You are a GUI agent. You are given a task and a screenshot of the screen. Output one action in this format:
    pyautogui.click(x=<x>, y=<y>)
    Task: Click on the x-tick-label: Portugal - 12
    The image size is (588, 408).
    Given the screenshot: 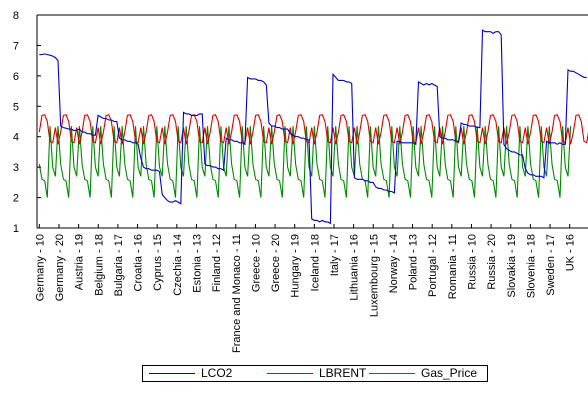 What is the action you would take?
    pyautogui.click(x=433, y=265)
    